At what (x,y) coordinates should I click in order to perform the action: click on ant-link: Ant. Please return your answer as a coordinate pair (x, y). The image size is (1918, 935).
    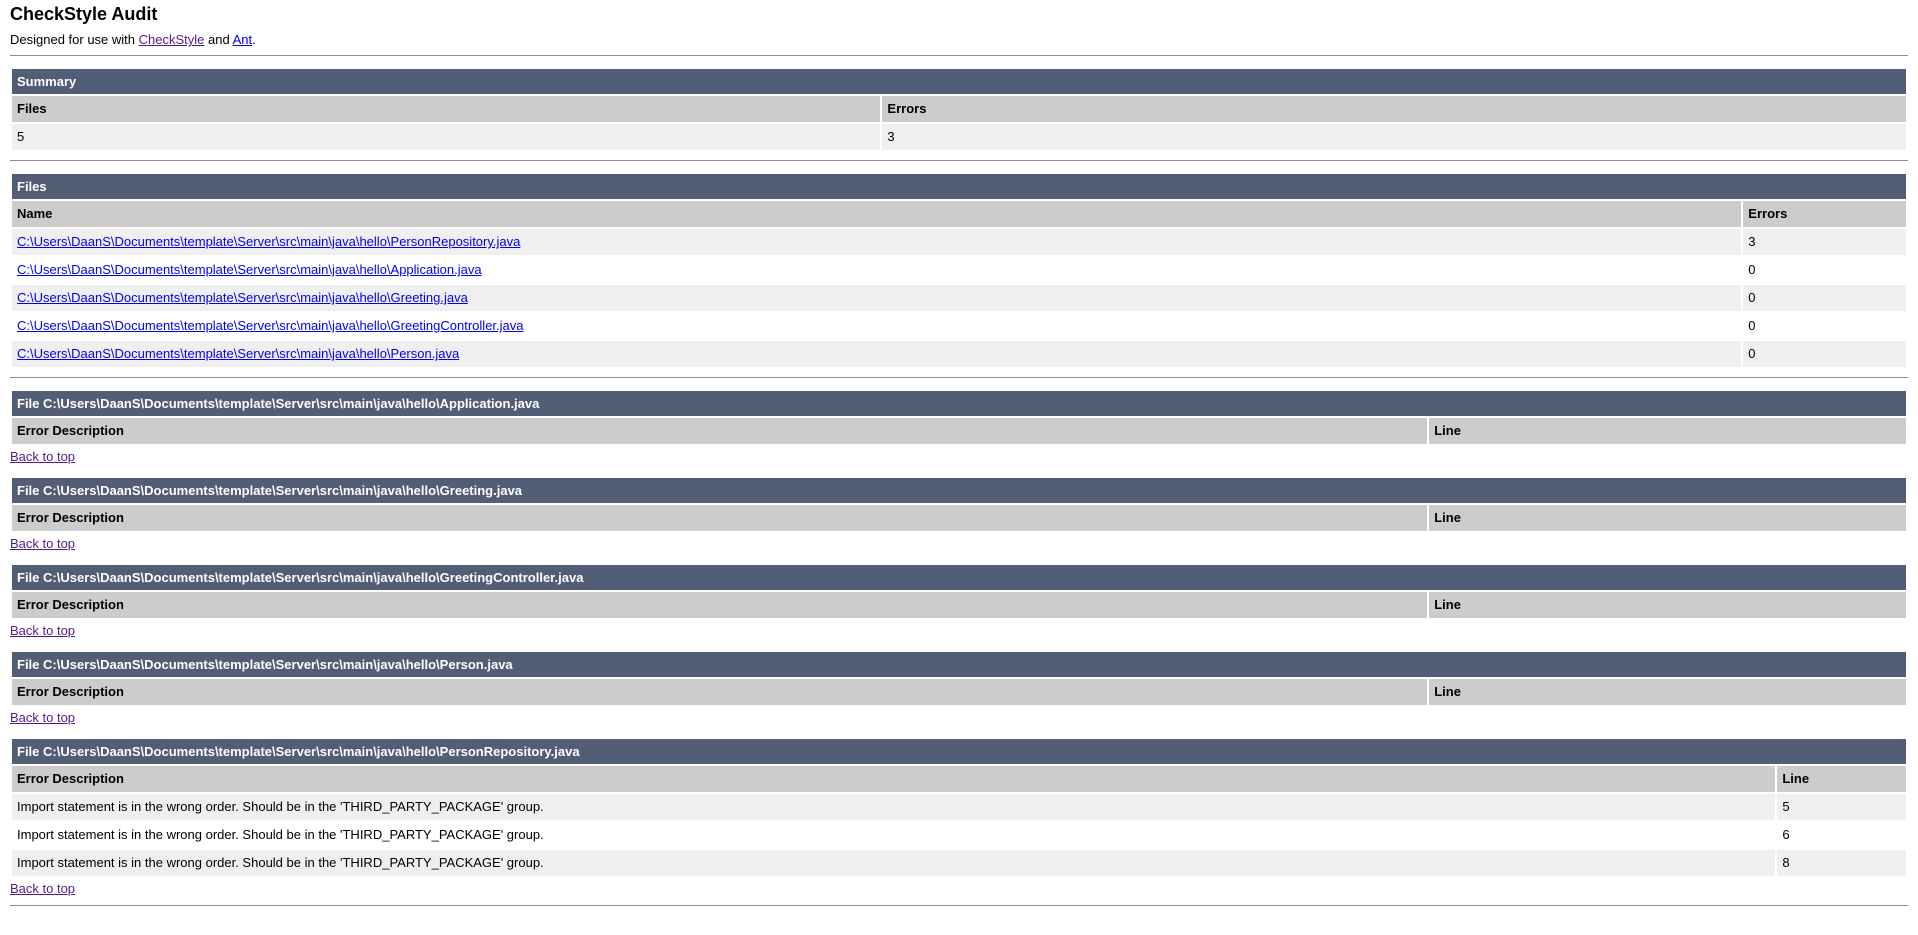
    Looking at the image, I should click on (242, 39).